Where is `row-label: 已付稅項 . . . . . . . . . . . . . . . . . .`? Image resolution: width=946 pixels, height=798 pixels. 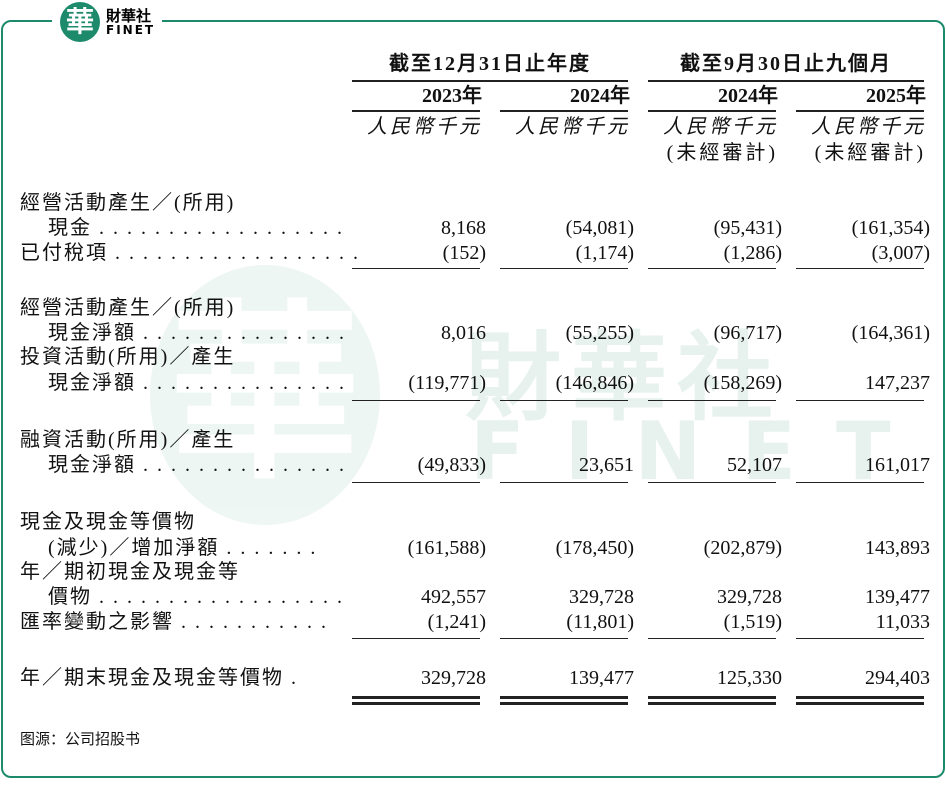 row-label: 已付稅項 . . . . . . . . . . . . . . . . . . is located at coordinates (190, 253).